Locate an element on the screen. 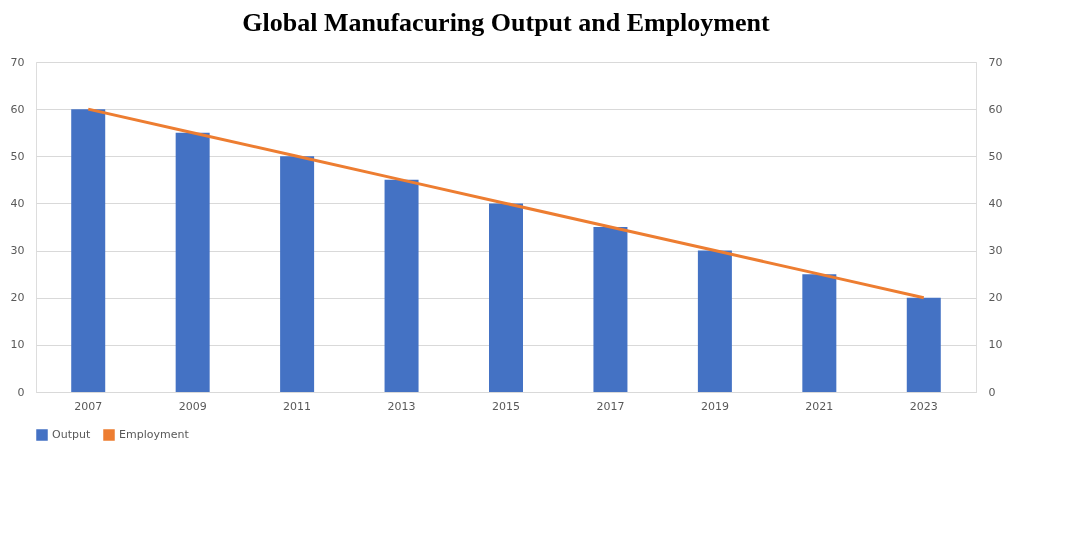  x-tick-label: 2017 is located at coordinates (610, 406).